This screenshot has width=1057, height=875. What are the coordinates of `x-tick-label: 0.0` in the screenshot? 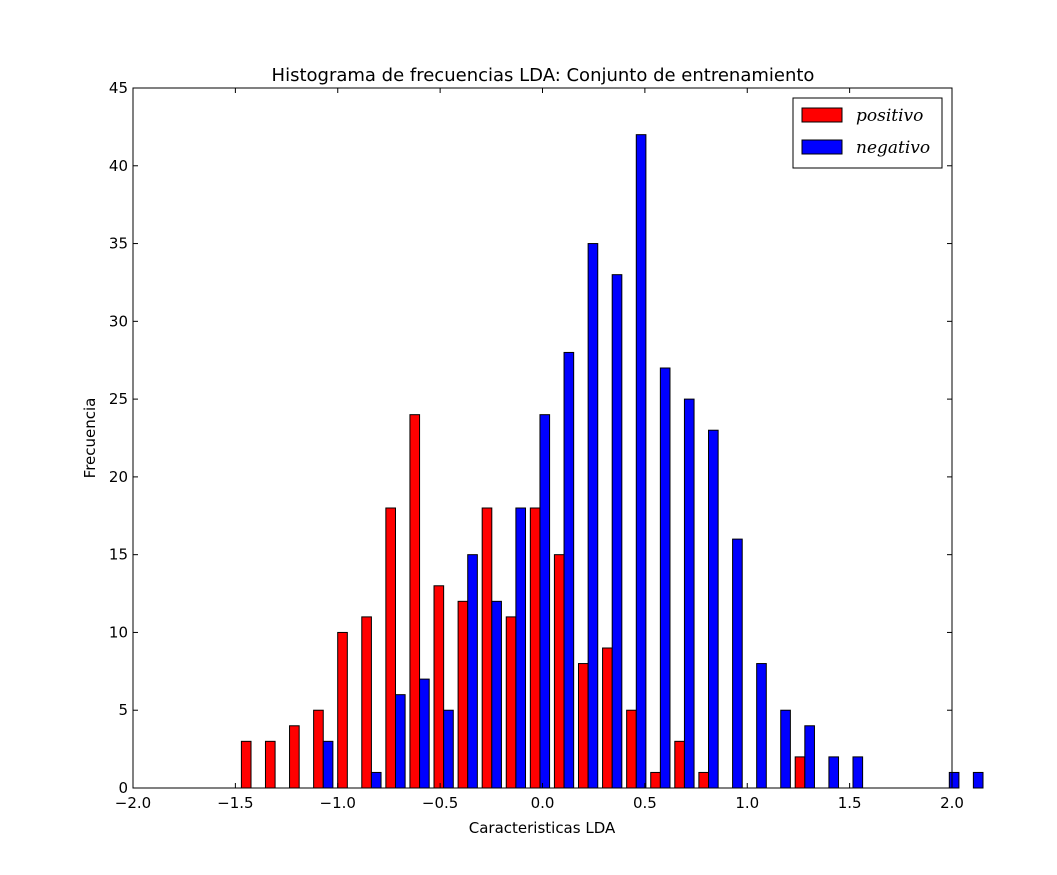 It's located at (543, 803).